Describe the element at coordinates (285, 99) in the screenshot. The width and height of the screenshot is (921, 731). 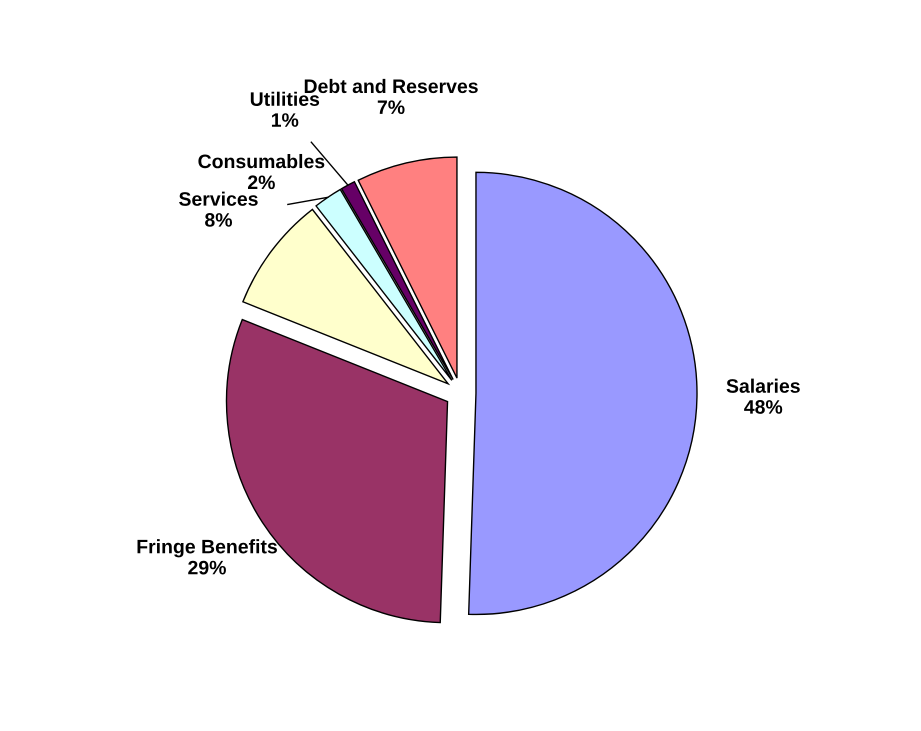
I see `slice-label: Utilities` at that location.